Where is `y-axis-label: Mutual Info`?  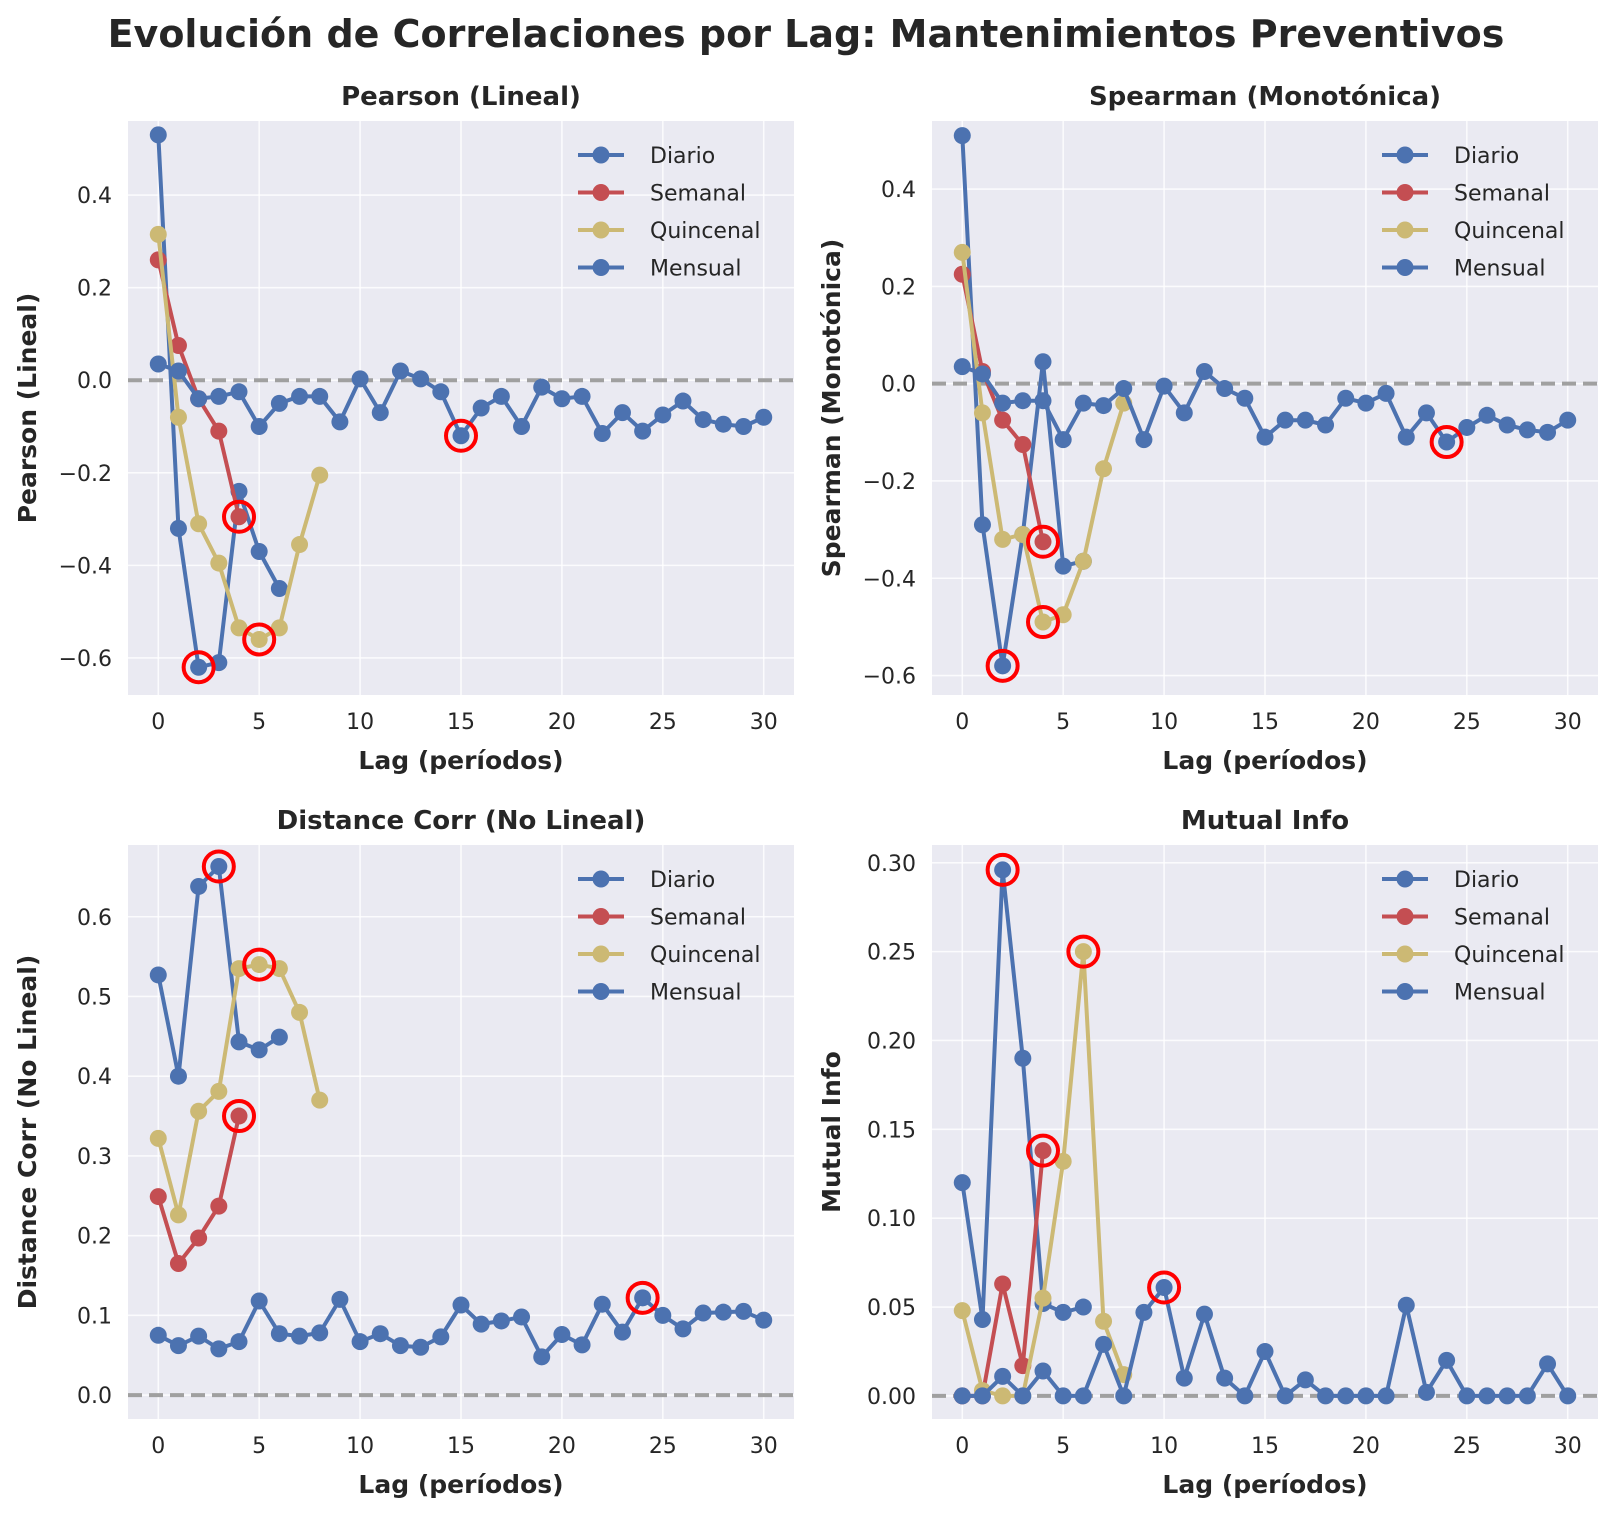 y-axis-label: Mutual Info is located at coordinates (831, 1132).